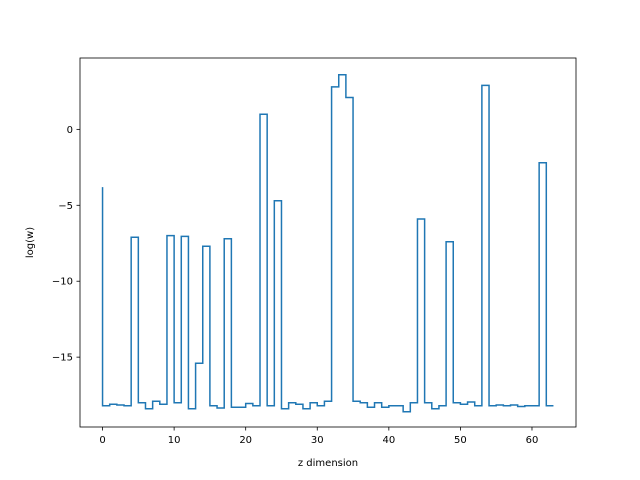  What do you see at coordinates (62, 282) in the screenshot?
I see `y-tick-label: −10` at bounding box center [62, 282].